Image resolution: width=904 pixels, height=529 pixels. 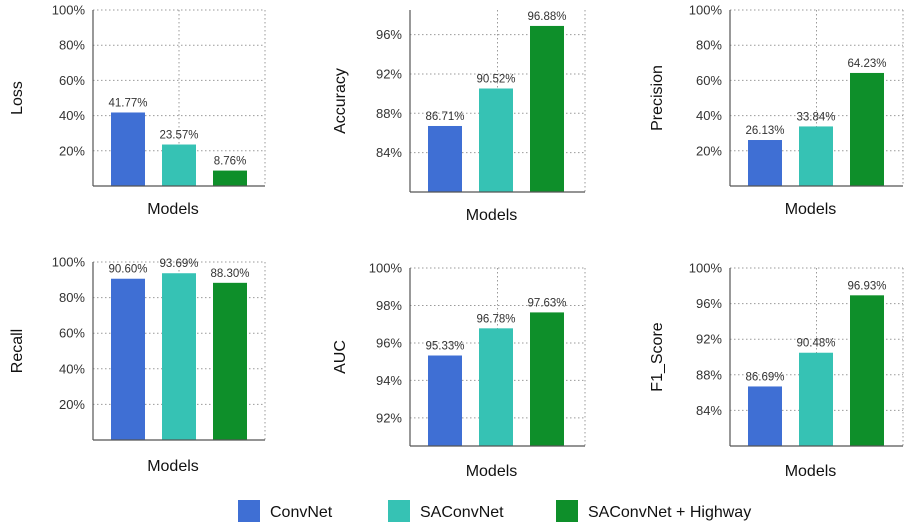 I want to click on loss-y-tick-label: 80%, so click(x=72, y=45).